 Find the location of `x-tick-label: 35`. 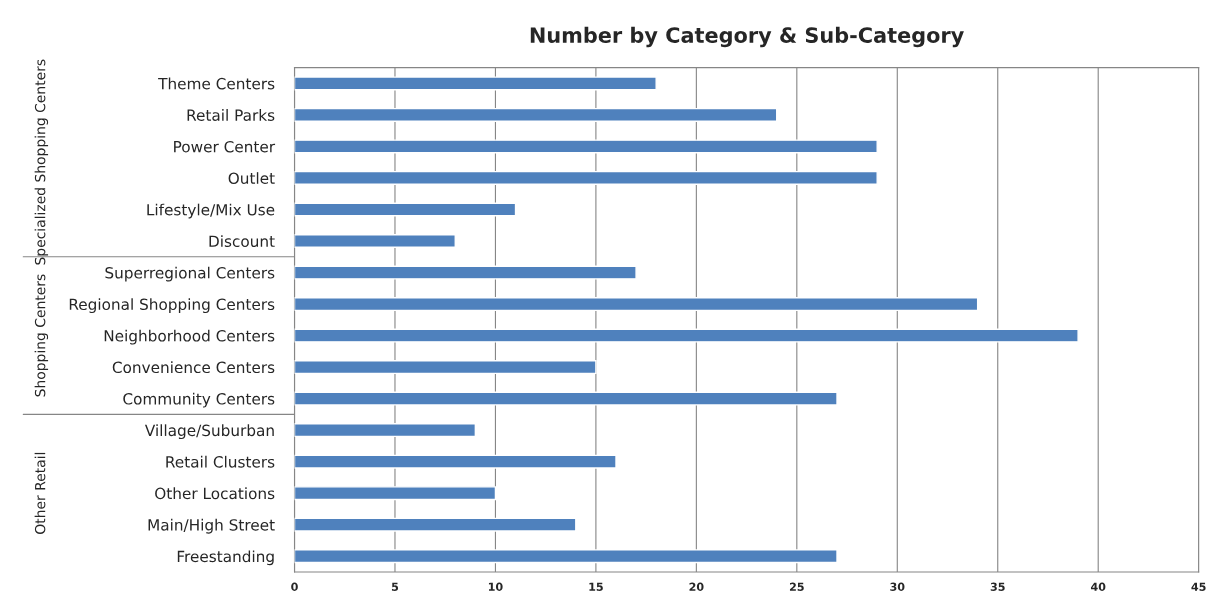

x-tick-label: 35 is located at coordinates (997, 586).